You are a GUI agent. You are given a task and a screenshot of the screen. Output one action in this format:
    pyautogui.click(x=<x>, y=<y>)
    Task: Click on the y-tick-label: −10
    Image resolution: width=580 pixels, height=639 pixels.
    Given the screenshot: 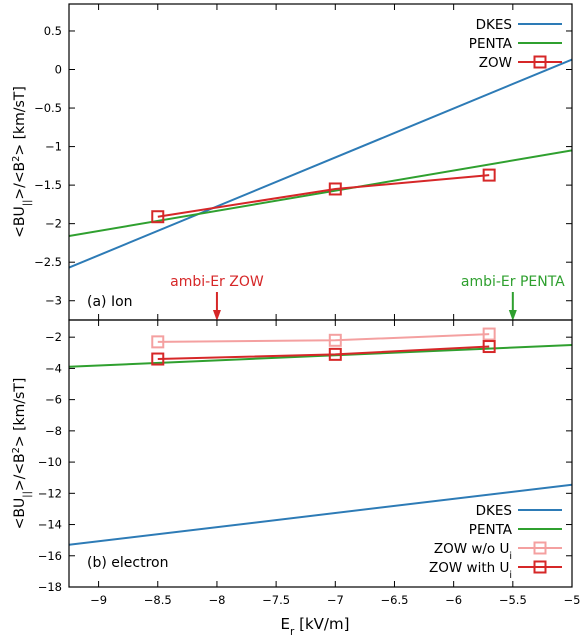 What is the action you would take?
    pyautogui.click(x=50, y=462)
    